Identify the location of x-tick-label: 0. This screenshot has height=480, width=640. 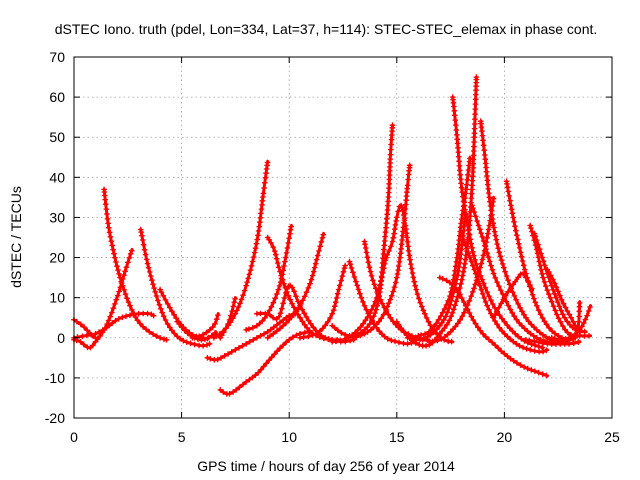
(74, 437).